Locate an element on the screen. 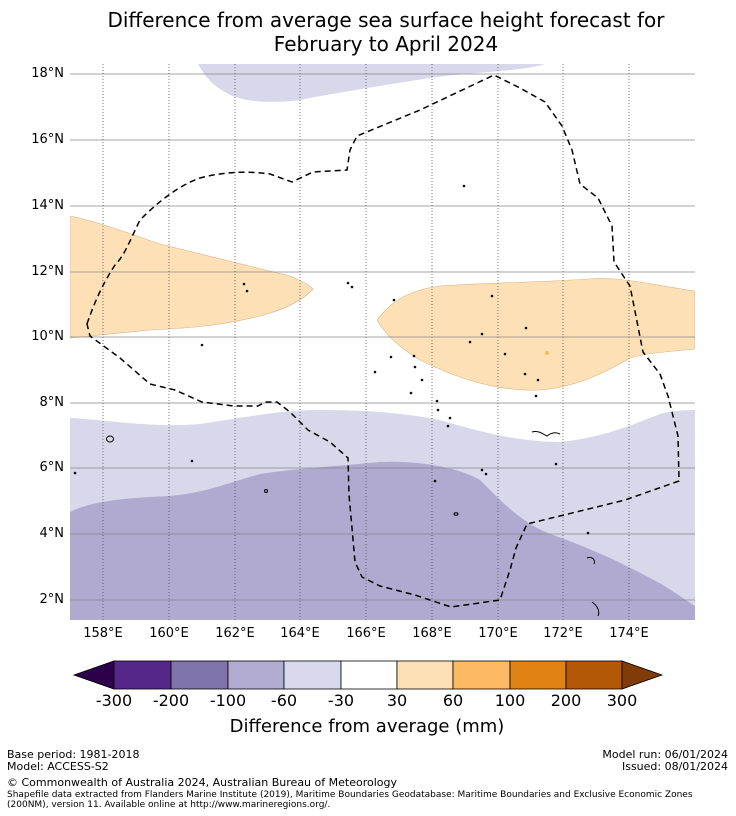  contour-pos-60-100-spot is located at coordinates (547, 353).